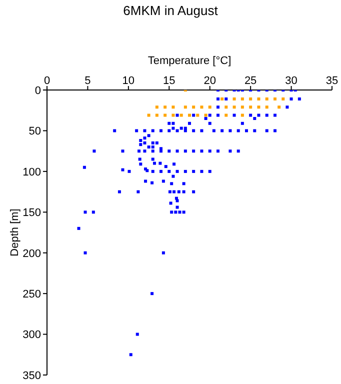 The image size is (341, 384). Describe the element at coordinates (31, 172) in the screenshot. I see `y-tick-label: 100` at that location.